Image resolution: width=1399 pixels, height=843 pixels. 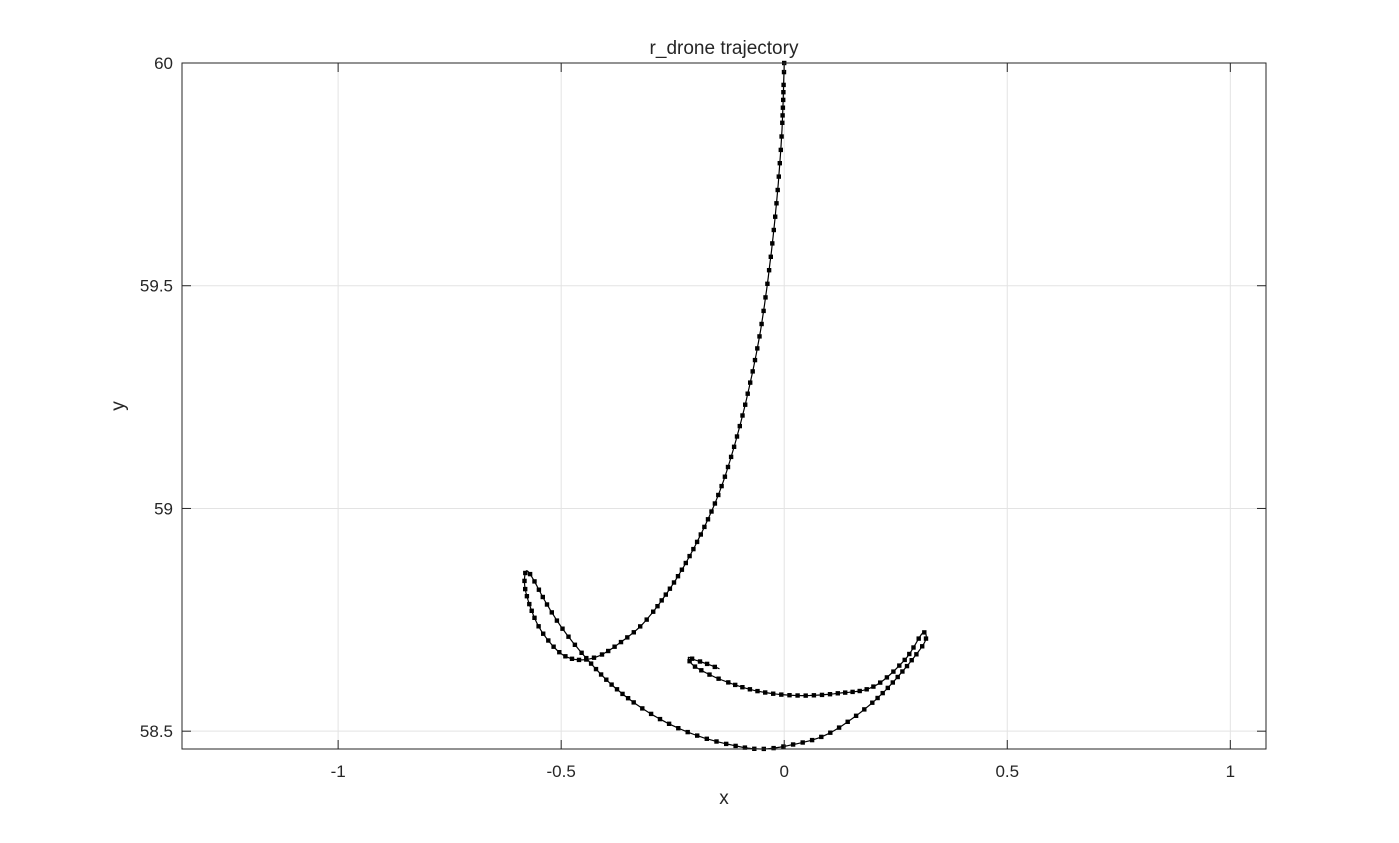 I want to click on y-tick-label: 59, so click(x=163, y=508).